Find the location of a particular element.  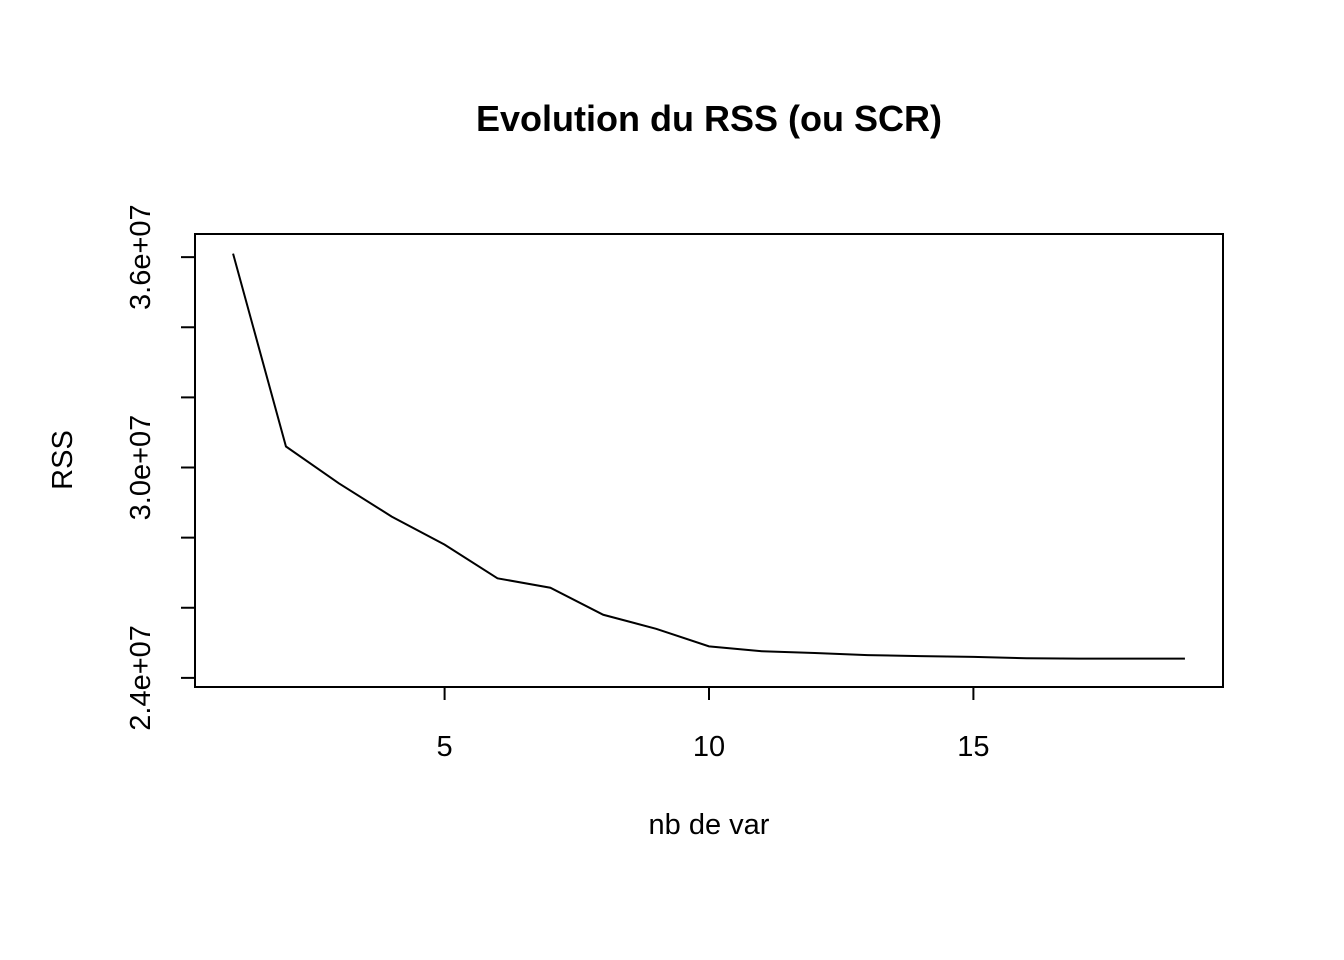

y-tick-label: 3.0e+07 is located at coordinates (141, 468).